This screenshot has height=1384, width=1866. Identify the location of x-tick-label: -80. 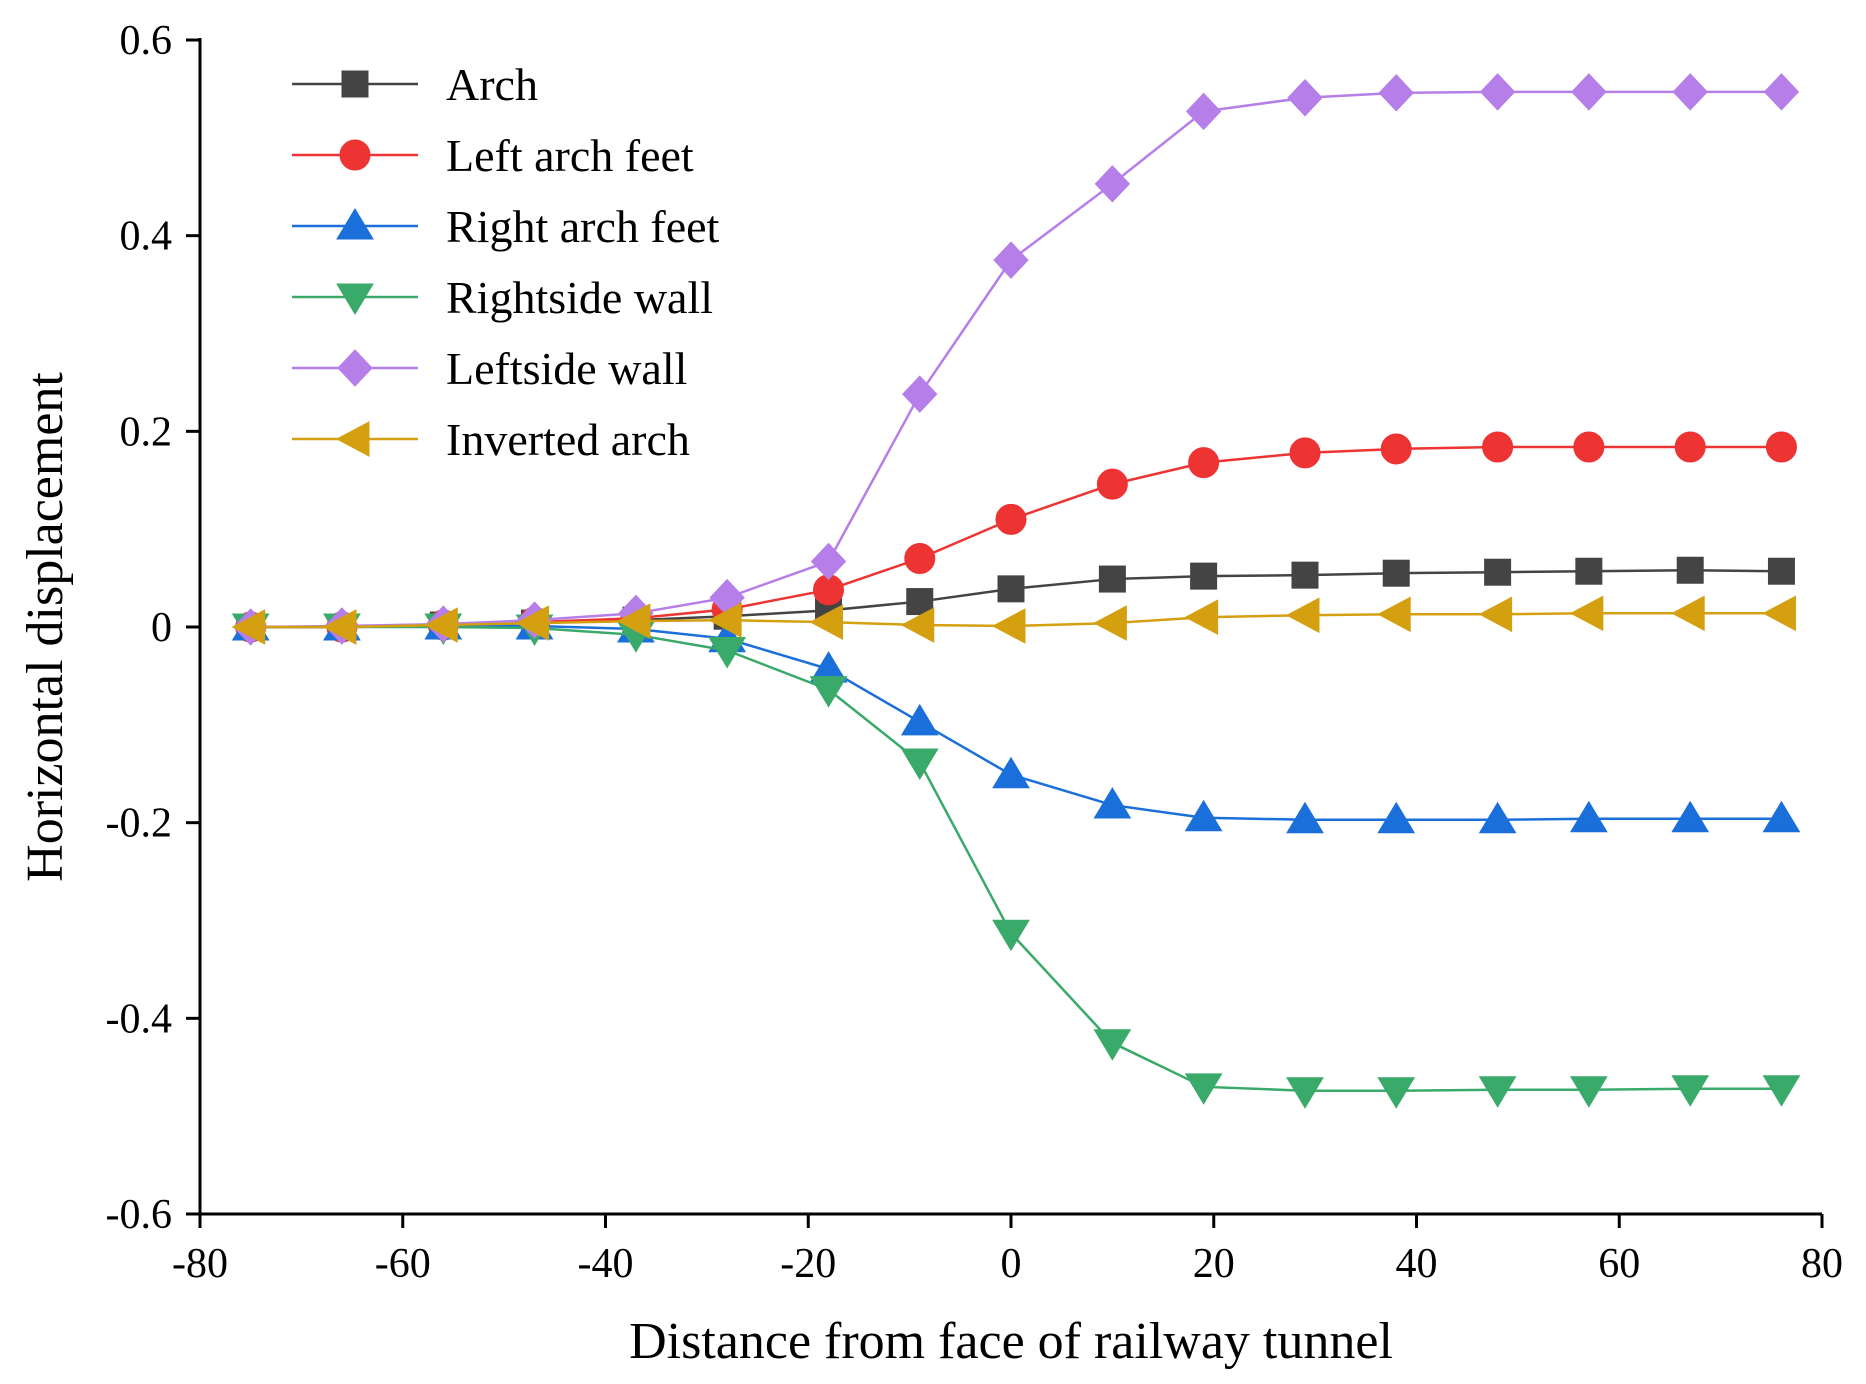
(200, 1264).